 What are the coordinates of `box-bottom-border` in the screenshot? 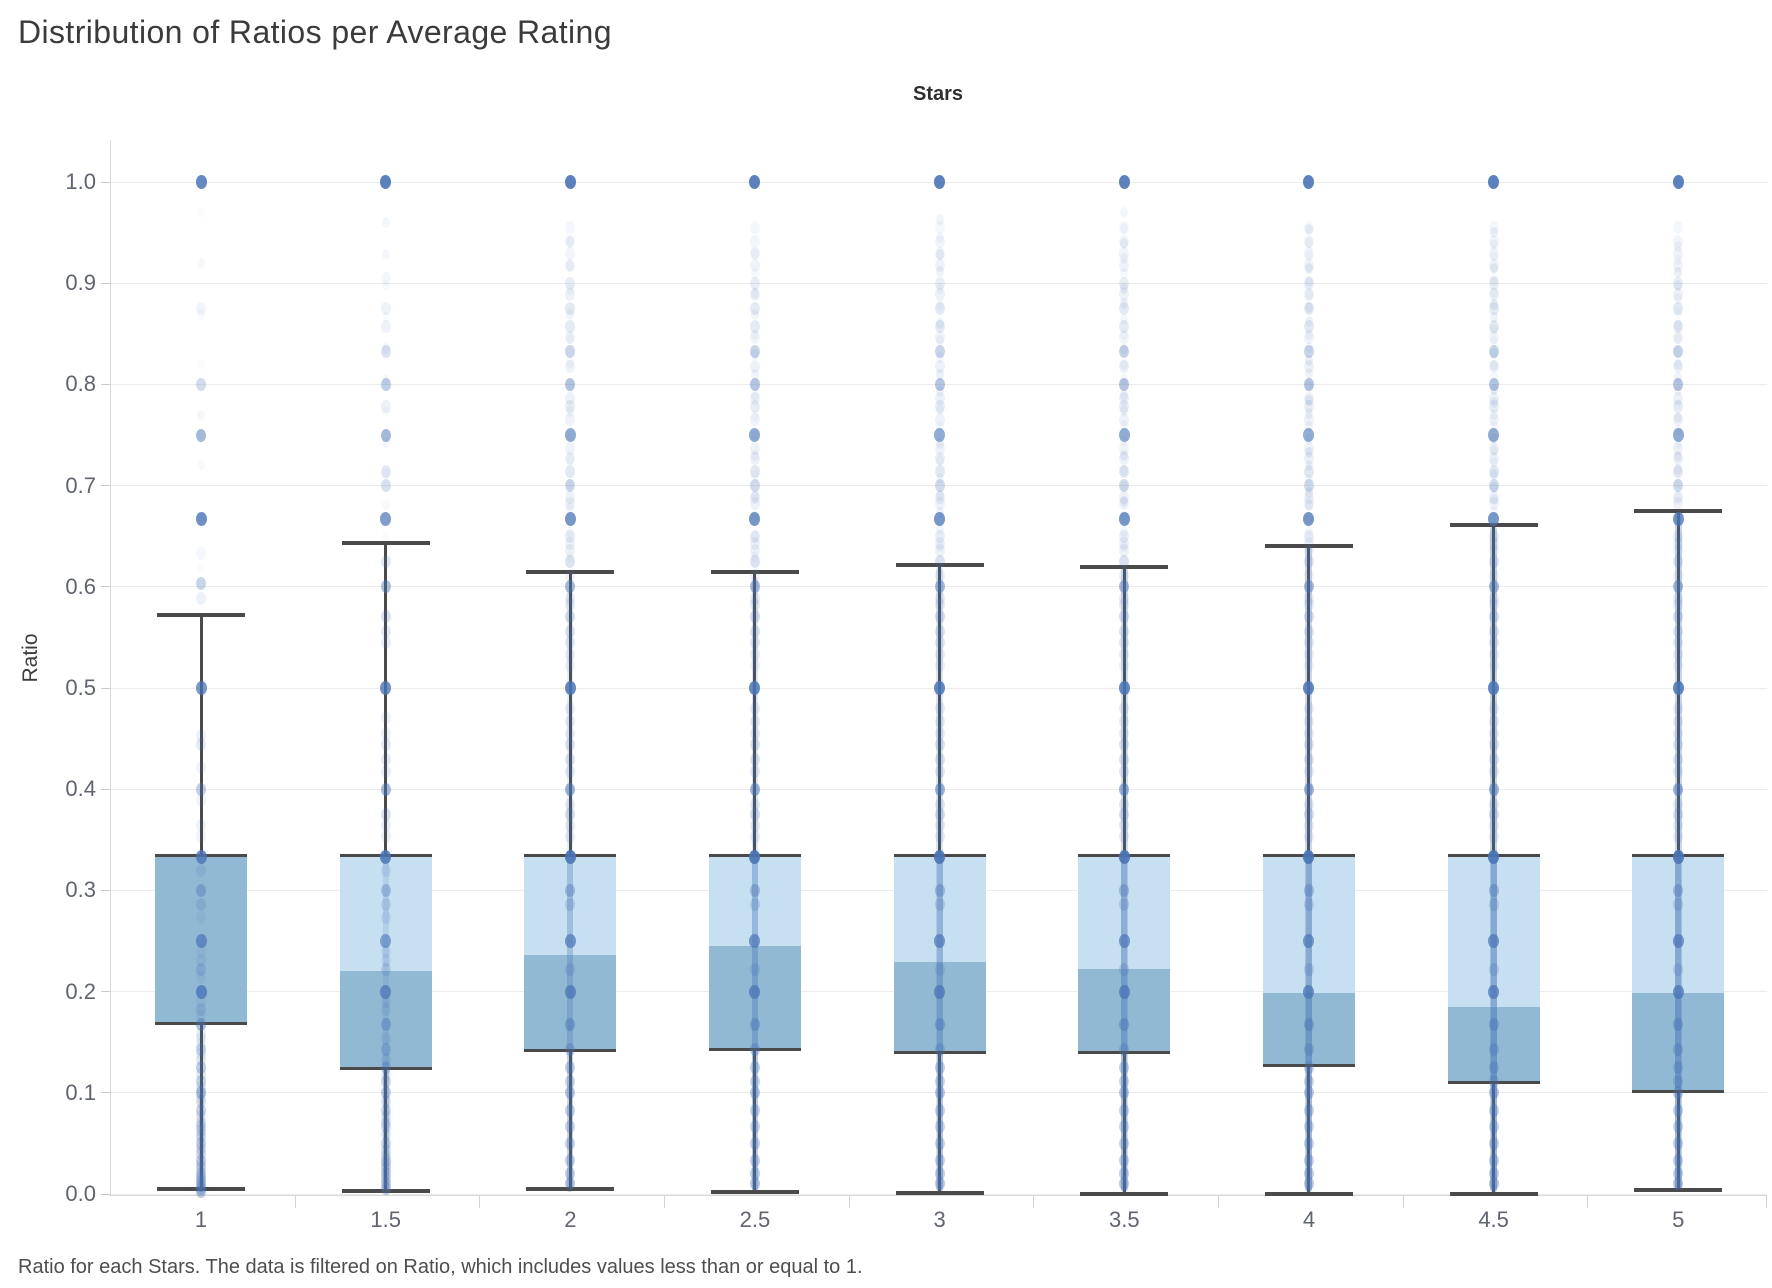 It's located at (1124, 1052).